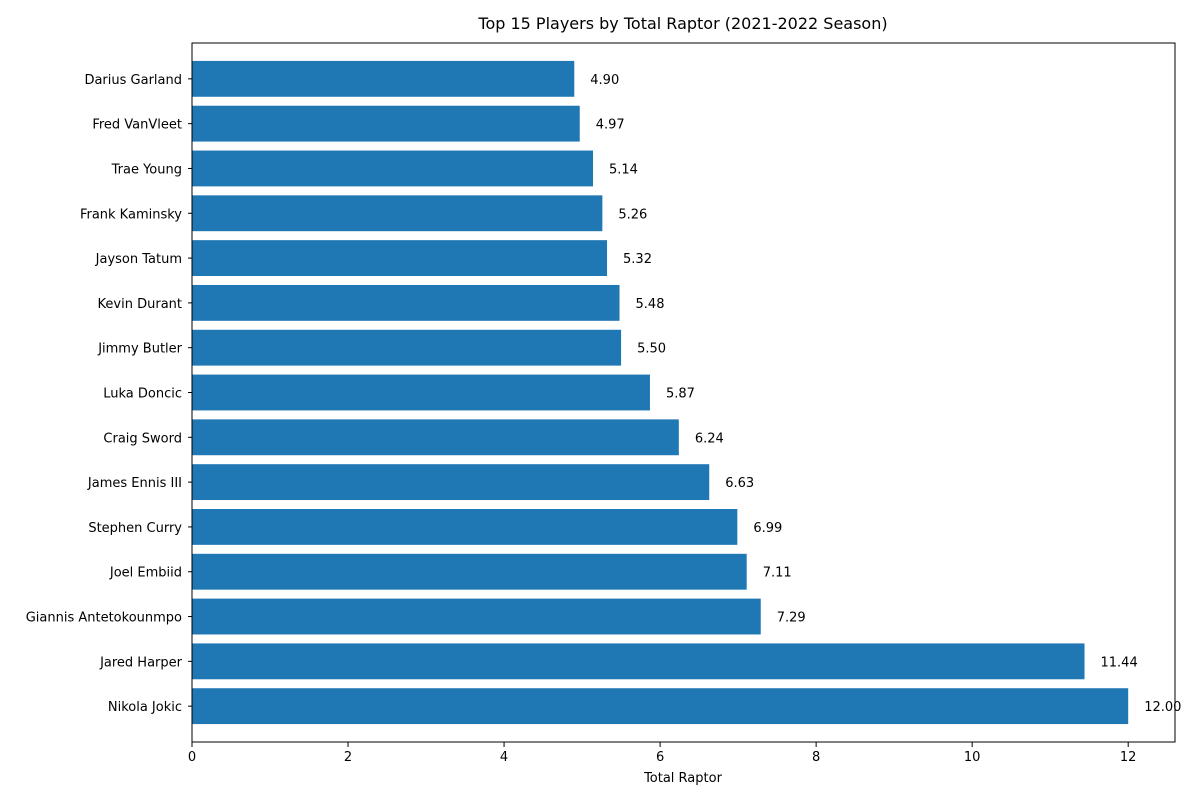 This screenshot has height=804, width=1200. What do you see at coordinates (604, 80) in the screenshot?
I see `data-label: 4.90` at bounding box center [604, 80].